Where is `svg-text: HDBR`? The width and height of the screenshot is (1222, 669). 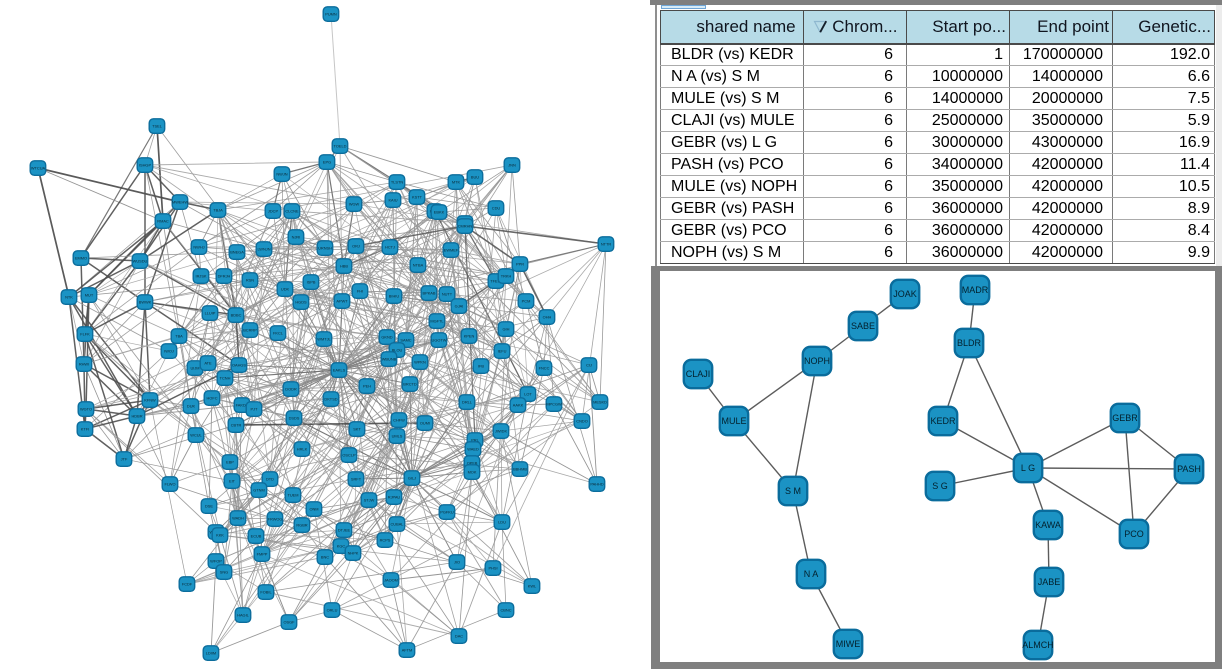 svg-text: HDBR is located at coordinates (136, 416).